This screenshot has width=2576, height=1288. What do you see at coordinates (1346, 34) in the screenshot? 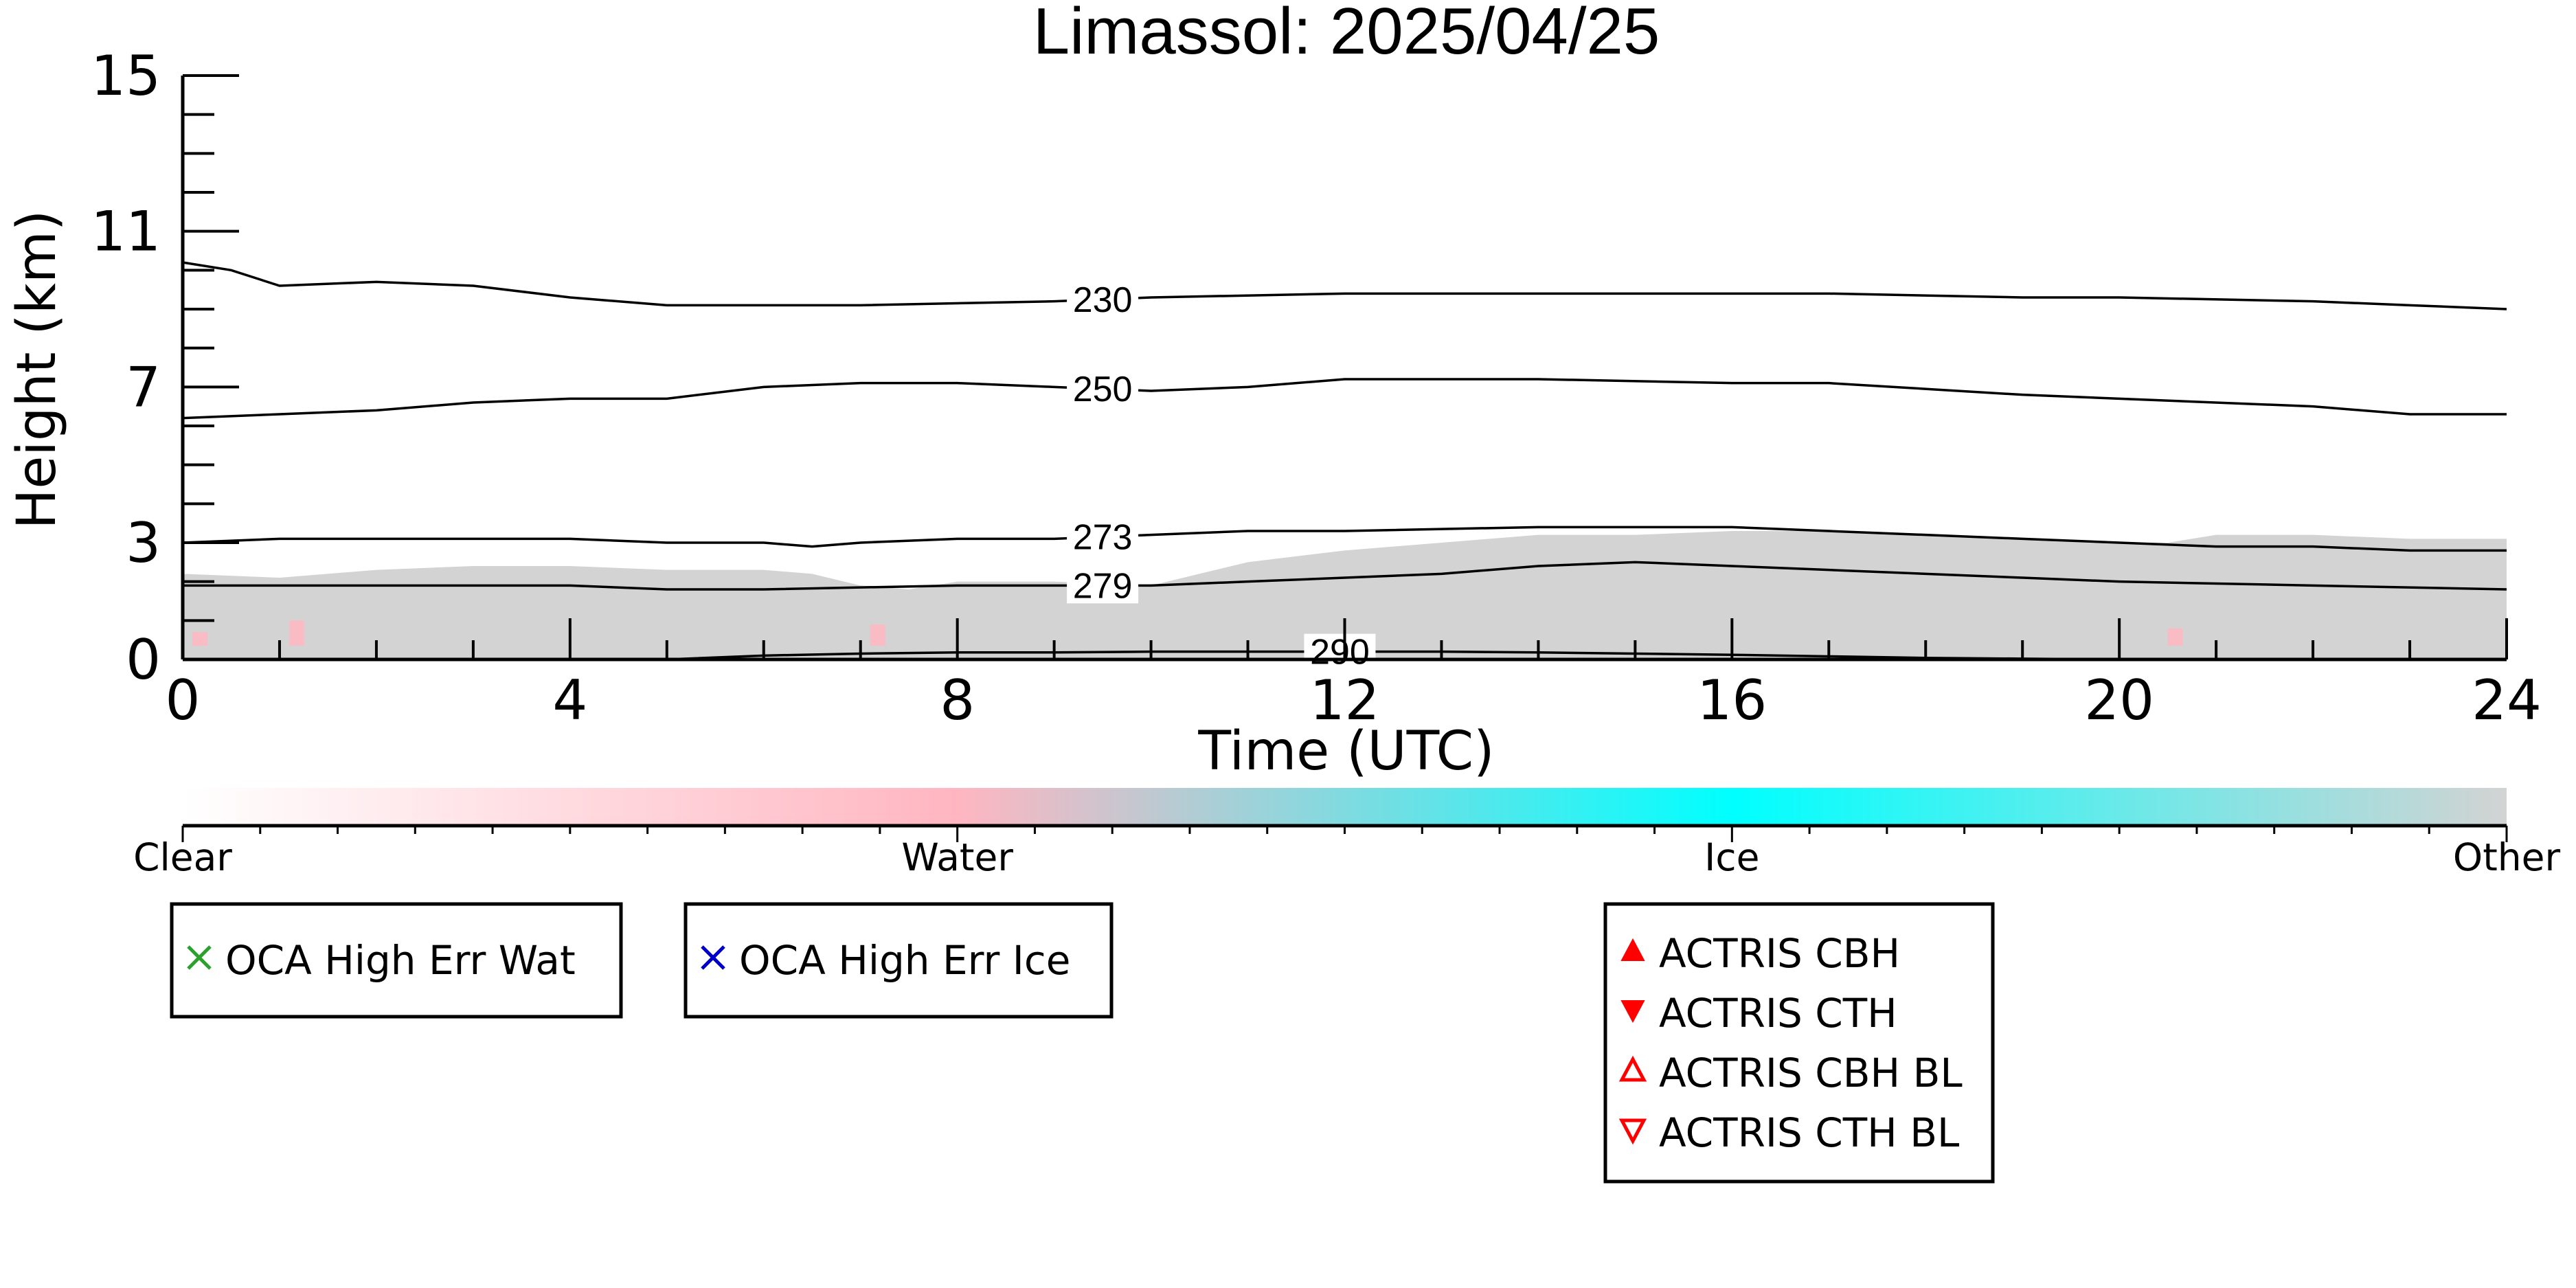
I see `chart-title: Limassol: 2025/04/25` at bounding box center [1346, 34].